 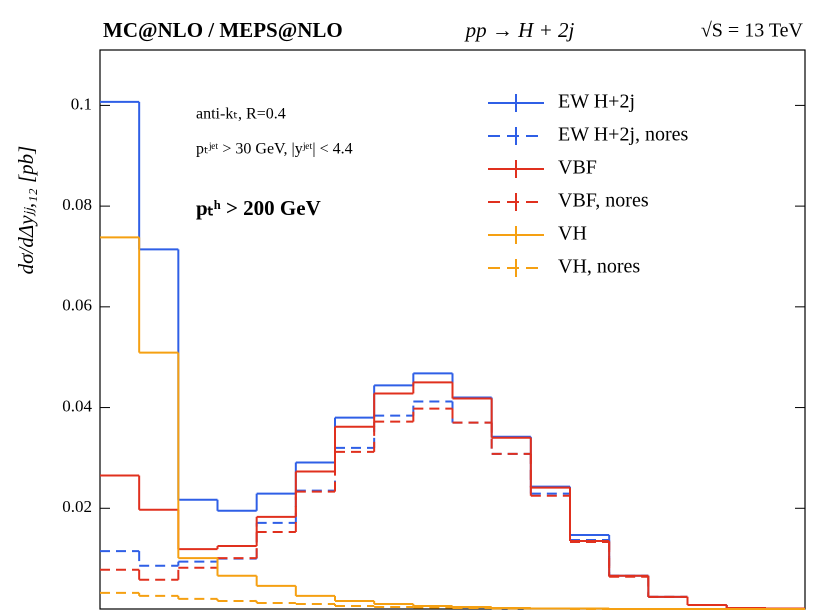 I want to click on chart-title: MC@NLO / MEPS@NLO, so click(x=223, y=30).